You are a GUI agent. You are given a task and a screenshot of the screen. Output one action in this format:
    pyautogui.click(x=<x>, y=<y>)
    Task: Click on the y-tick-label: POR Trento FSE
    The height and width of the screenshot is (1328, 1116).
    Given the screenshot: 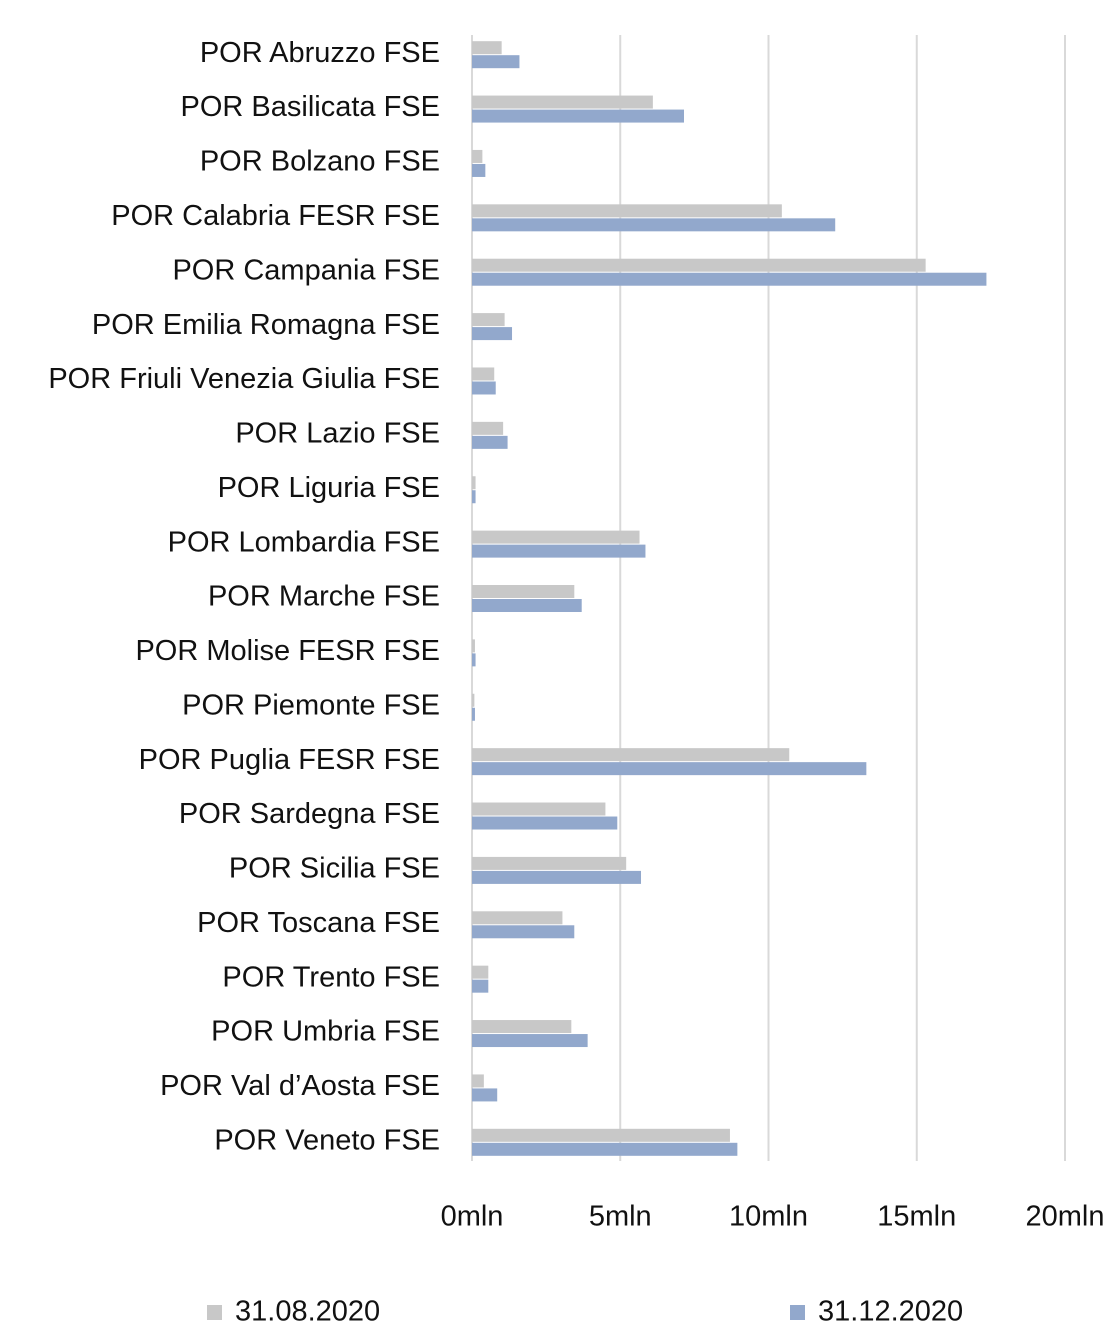 What is the action you would take?
    pyautogui.click(x=331, y=977)
    